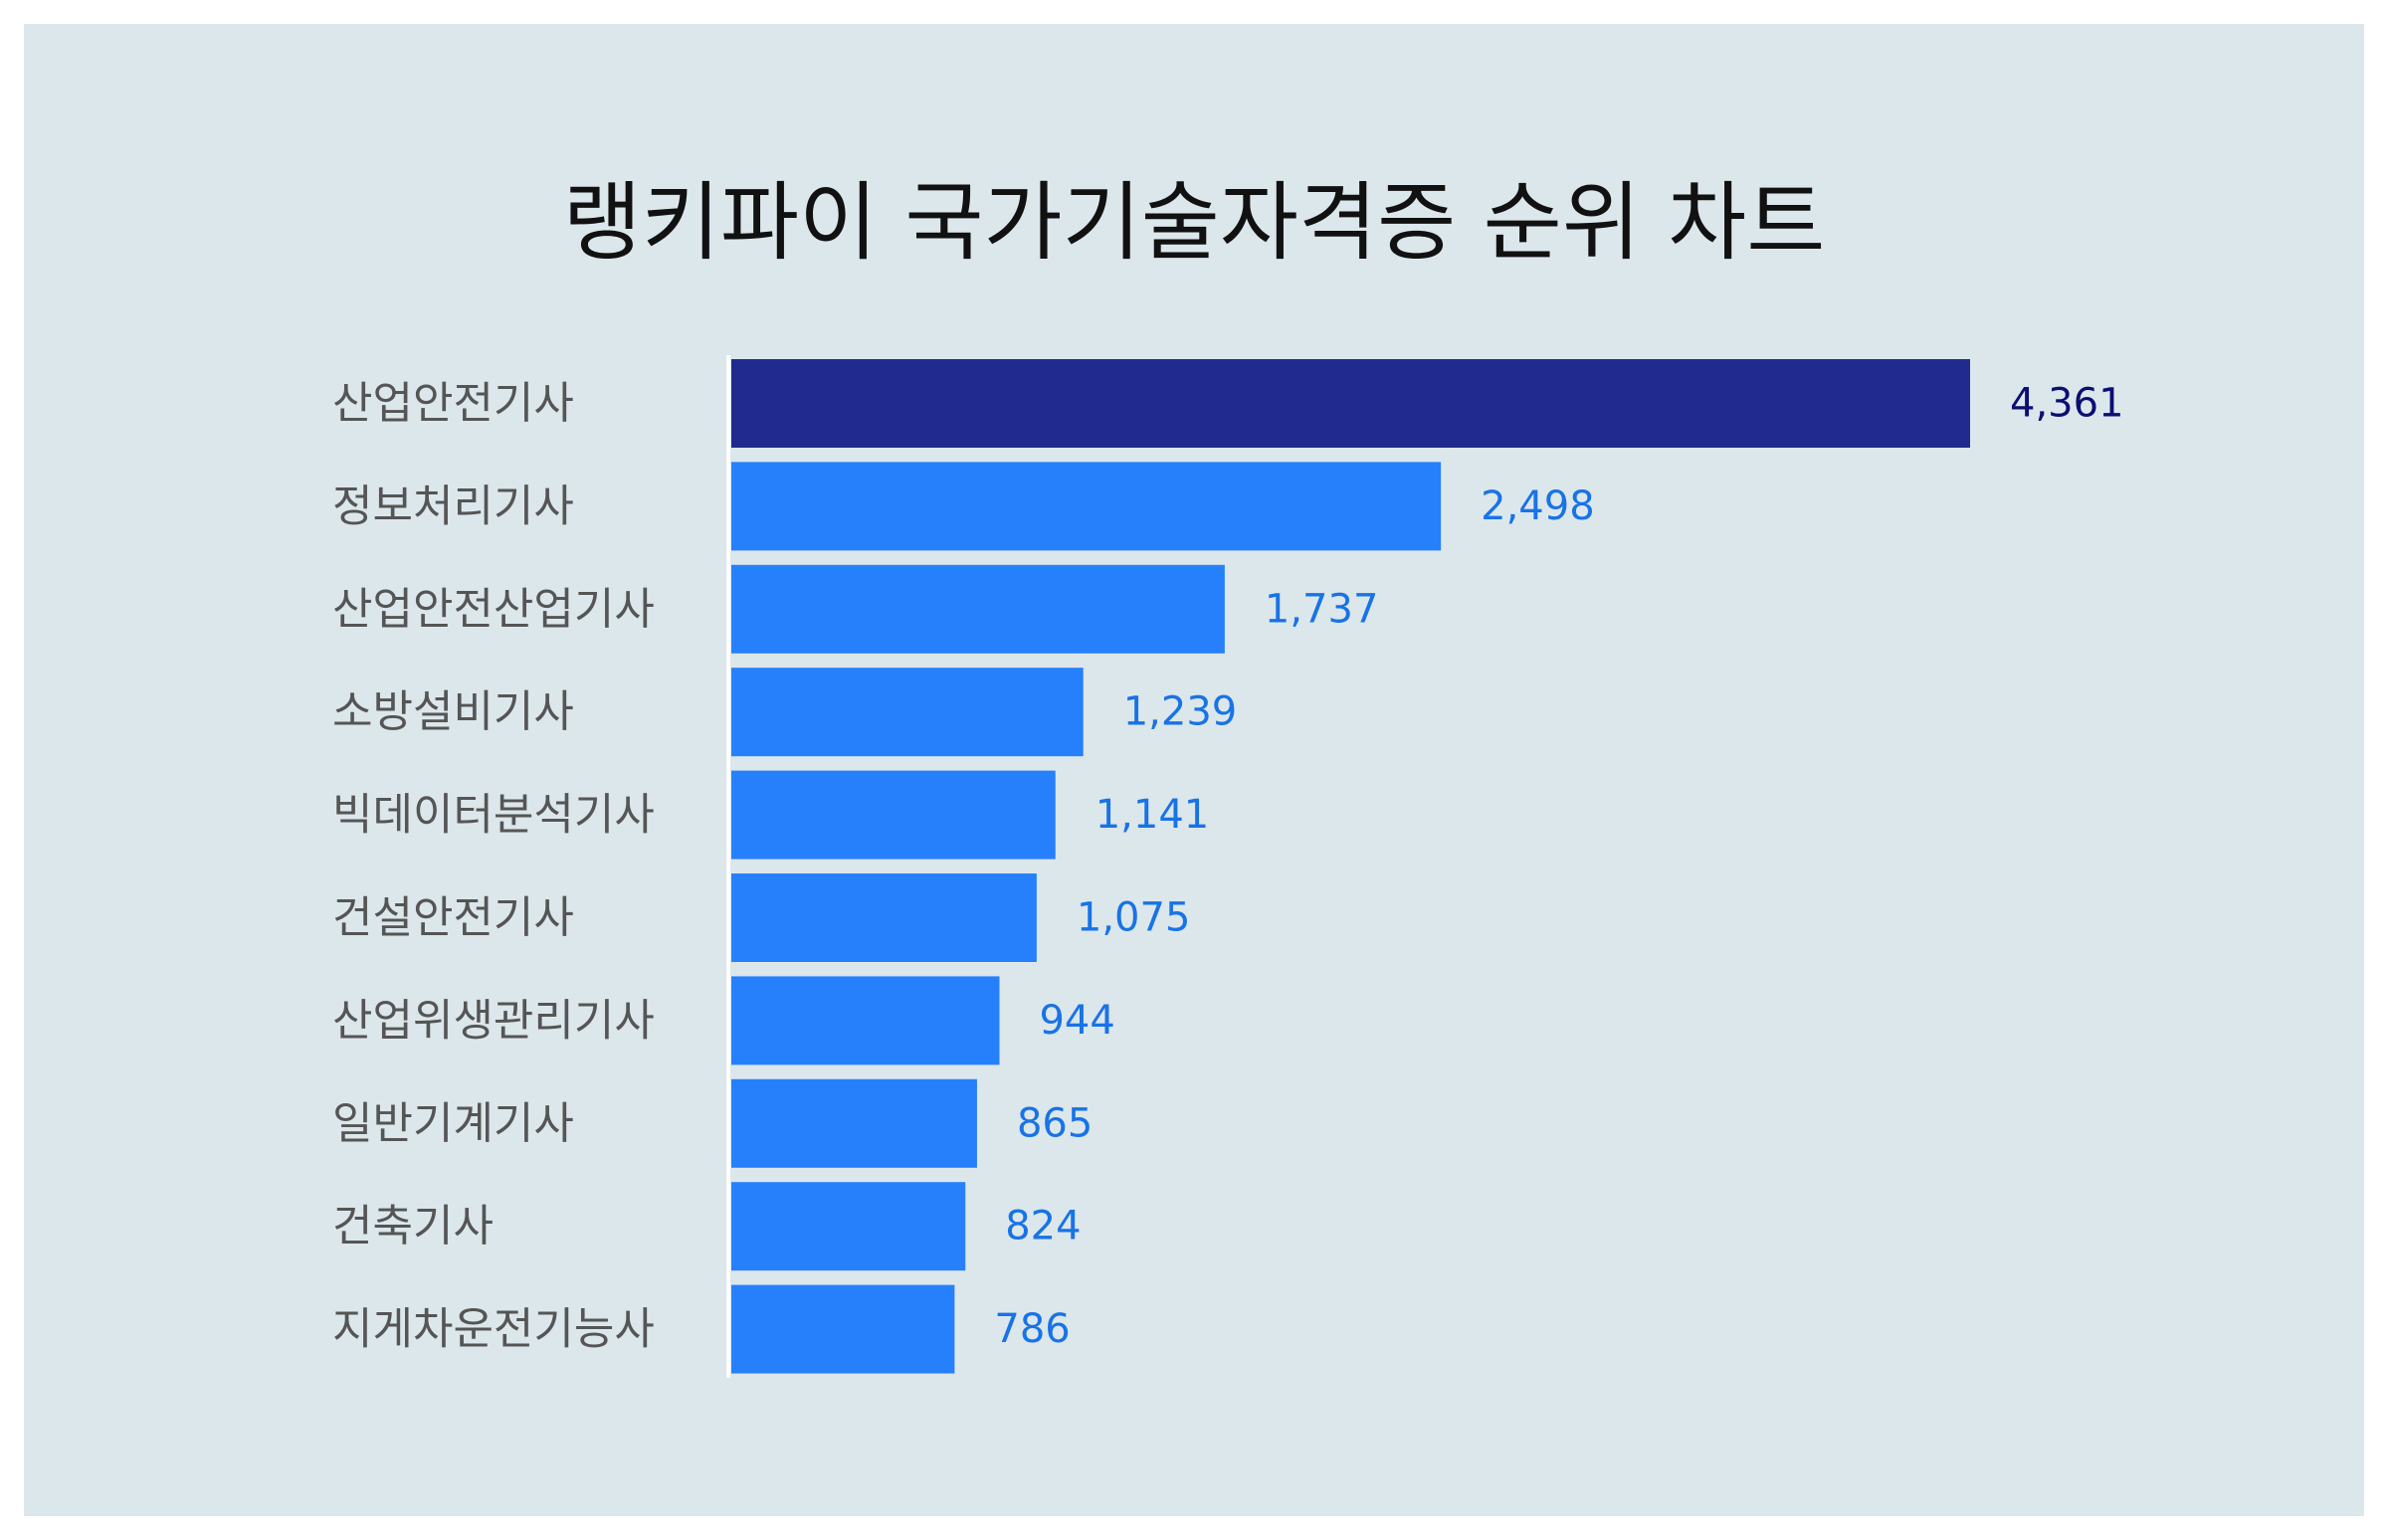 Image resolution: width=2388 pixels, height=1540 pixels. Describe the element at coordinates (1180, 712) in the screenshot. I see `value-label: 1,239` at that location.